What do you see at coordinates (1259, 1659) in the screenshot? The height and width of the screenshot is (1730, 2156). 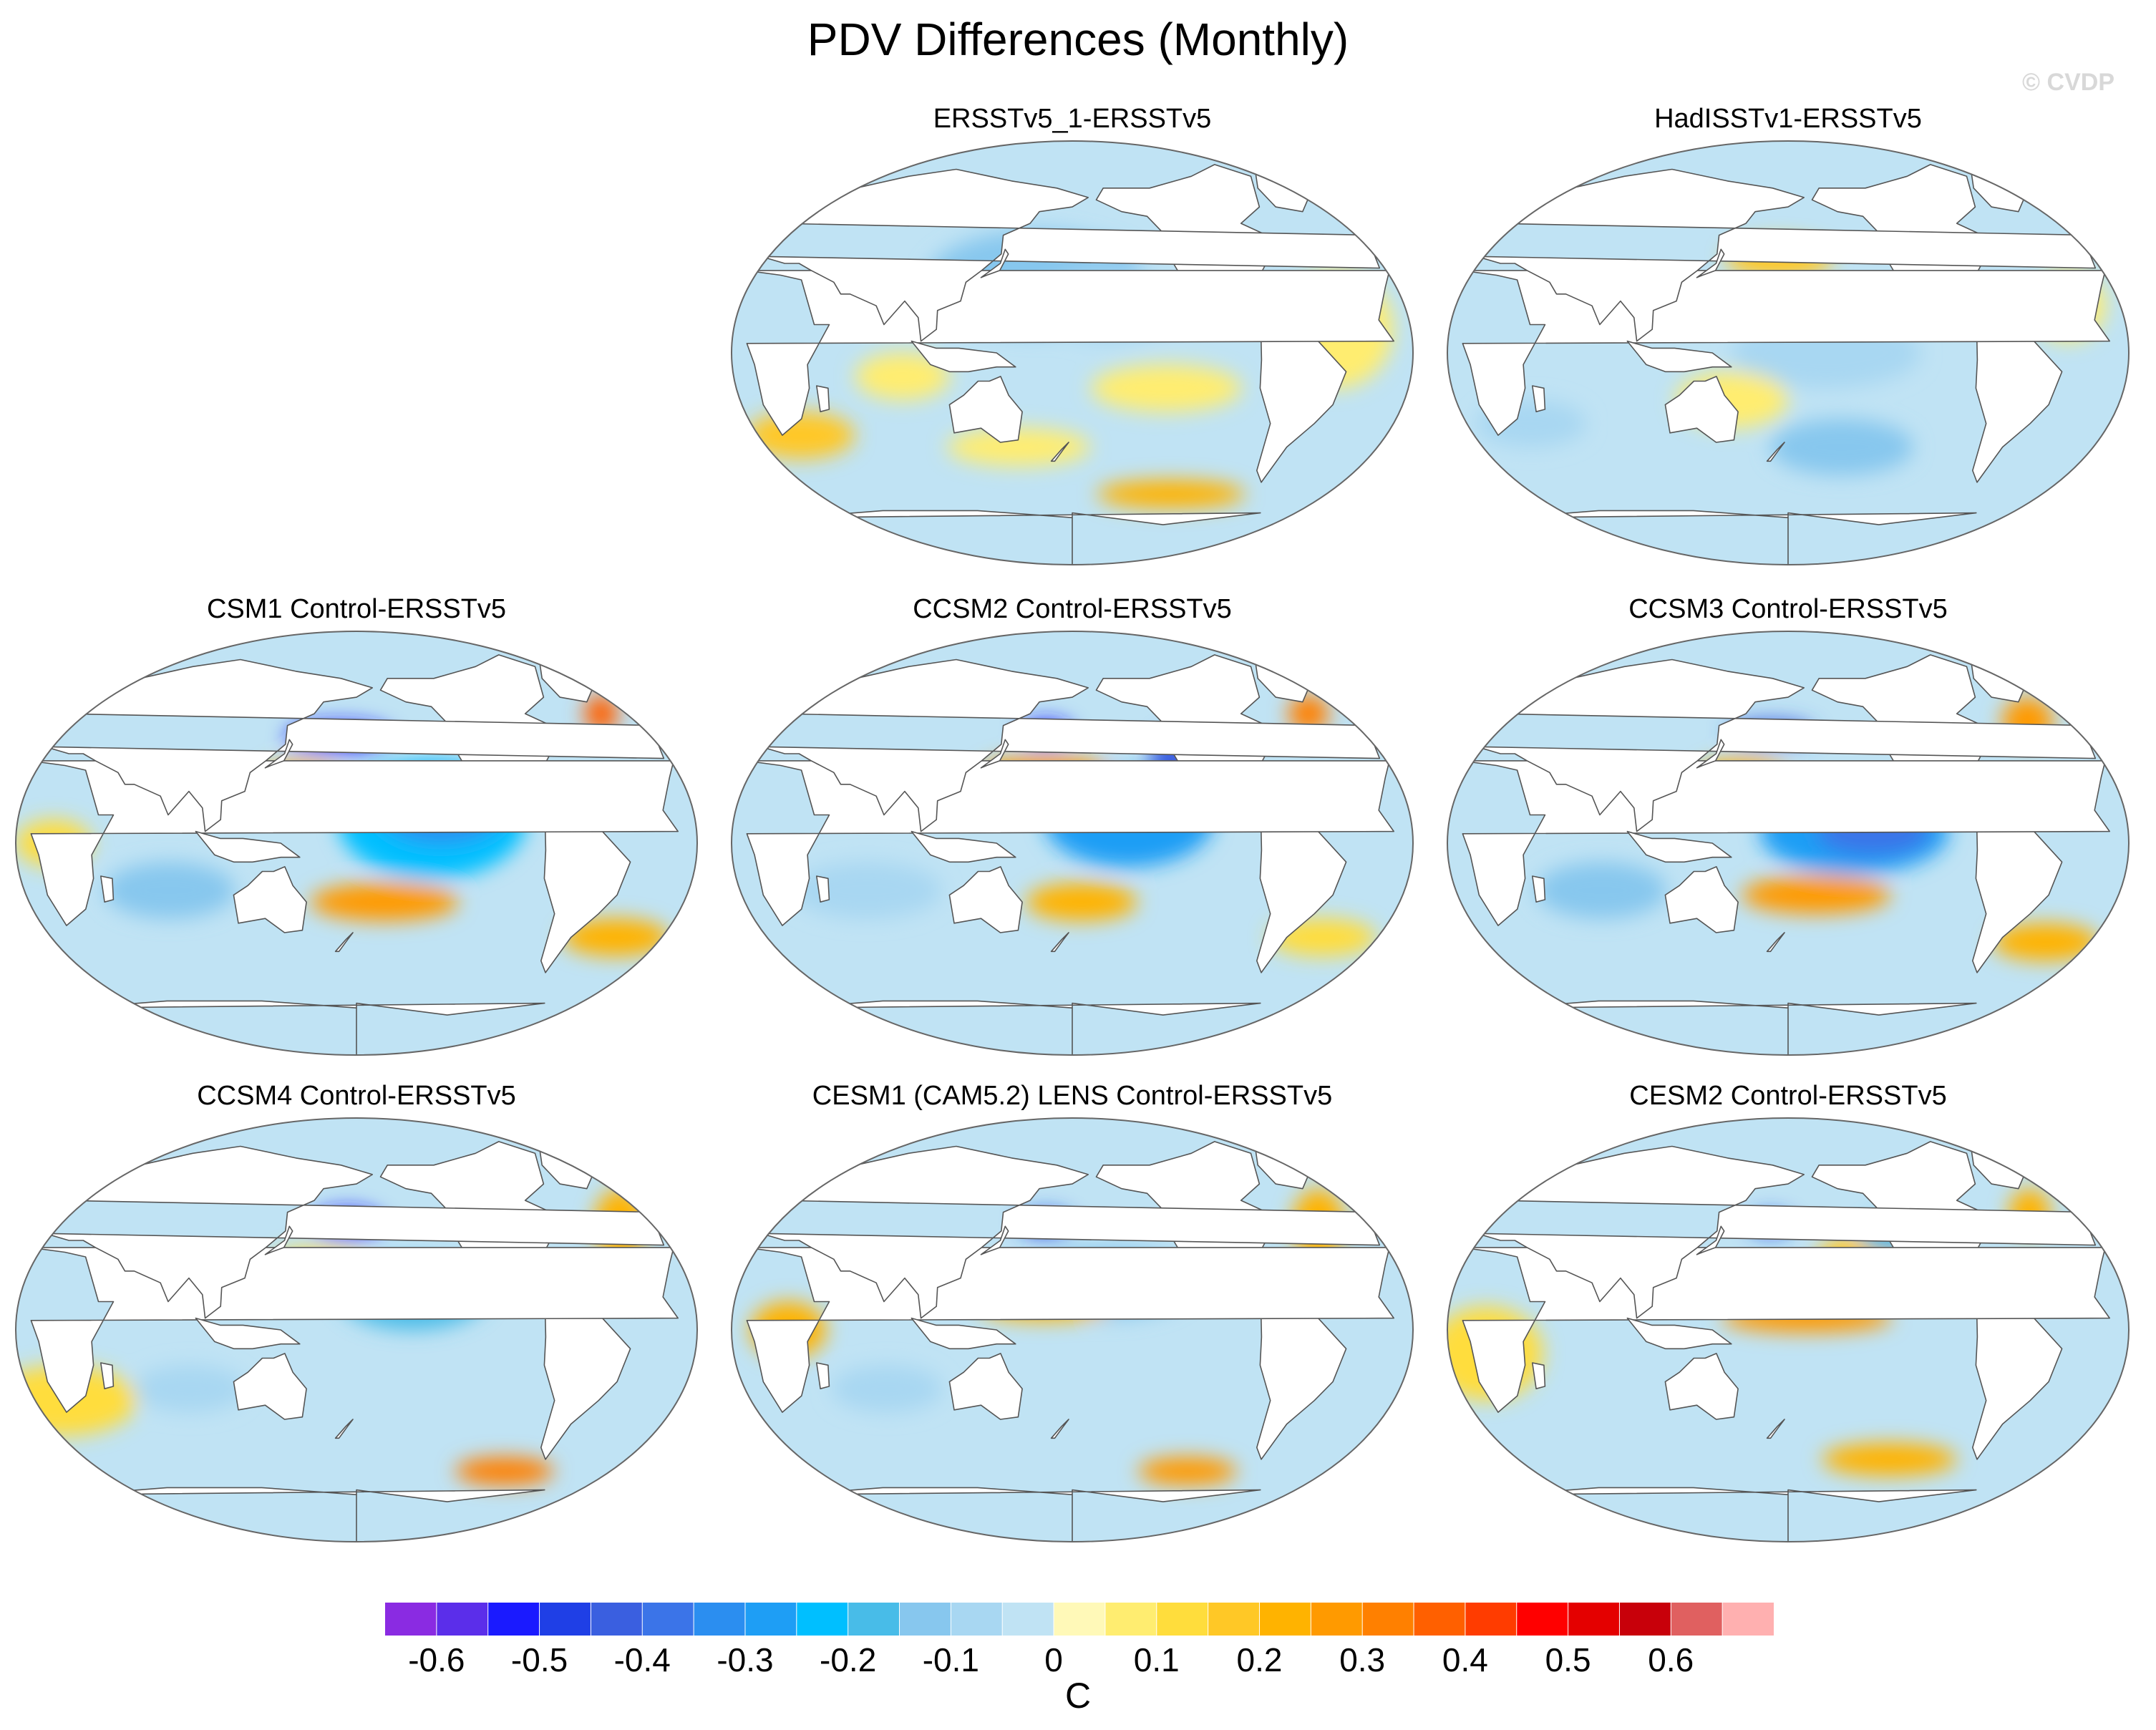 I see `colorbar-tick-label: 0.2` at bounding box center [1259, 1659].